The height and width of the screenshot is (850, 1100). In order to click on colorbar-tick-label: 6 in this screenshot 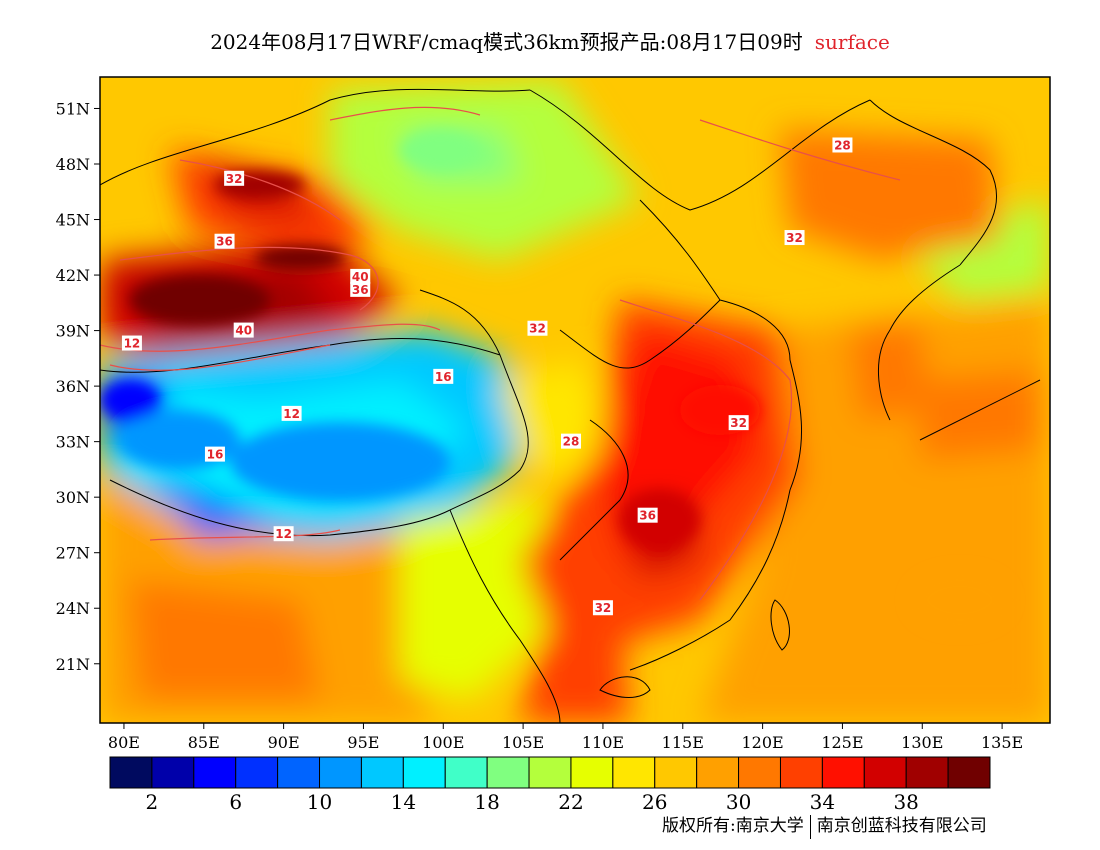, I will do `click(235, 802)`.